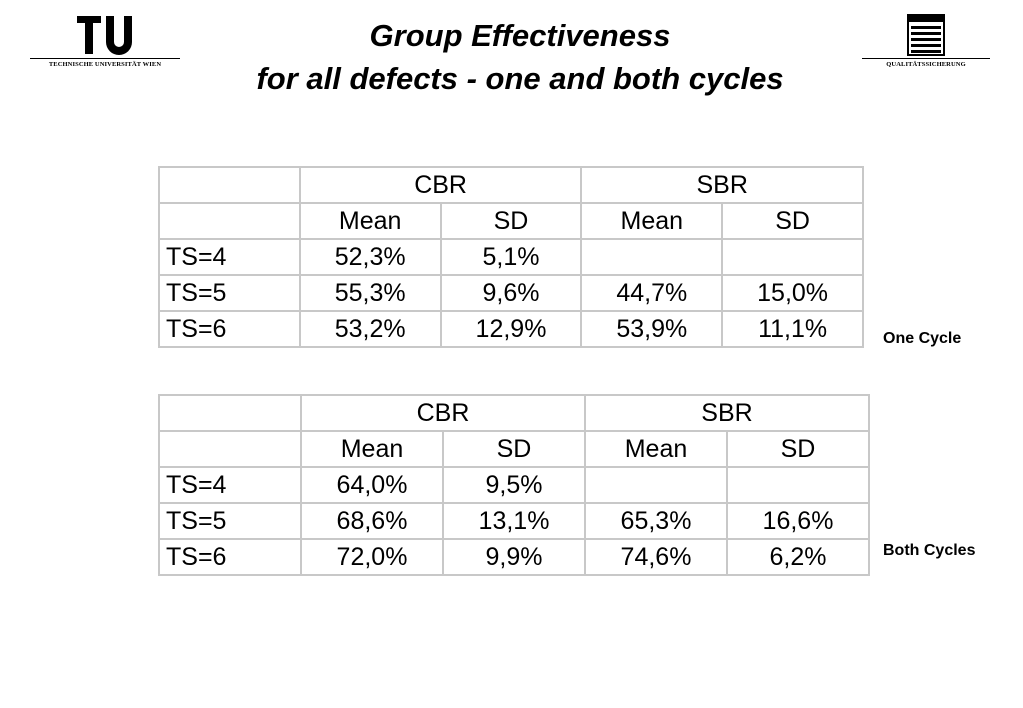 The image size is (1023, 708). What do you see at coordinates (798, 521) in the screenshot?
I see `table-cell: 16,6%` at bounding box center [798, 521].